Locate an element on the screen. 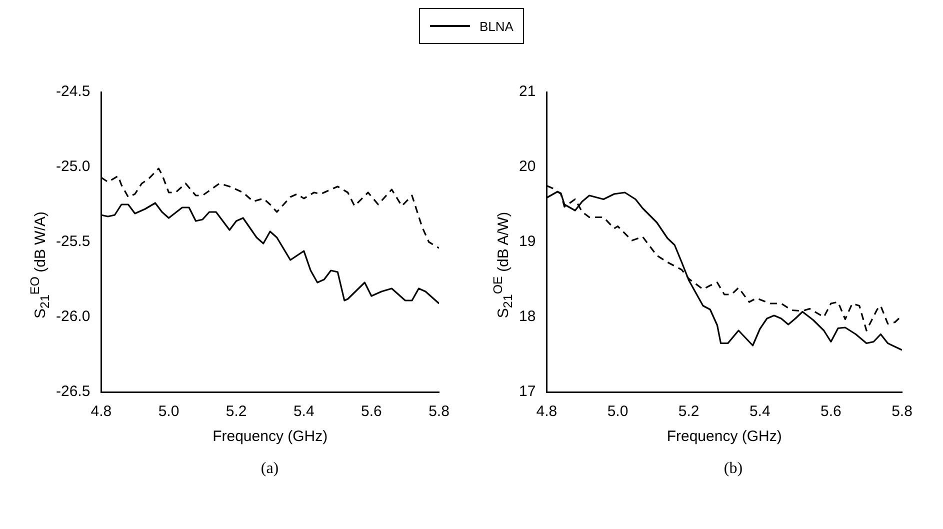 The width and height of the screenshot is (943, 529). y-tick-label: 17 is located at coordinates (527, 391).